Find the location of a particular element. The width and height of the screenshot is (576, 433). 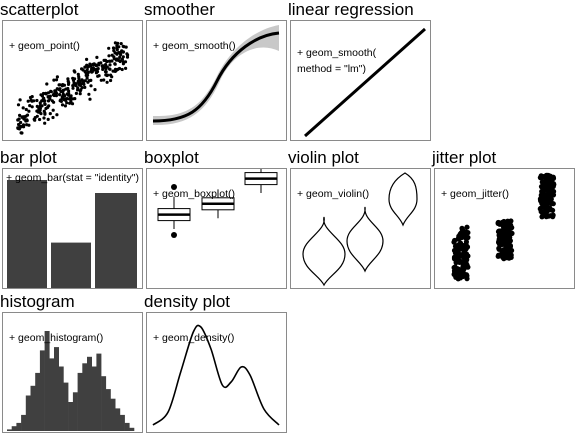

outlier-point is located at coordinates (174, 187).